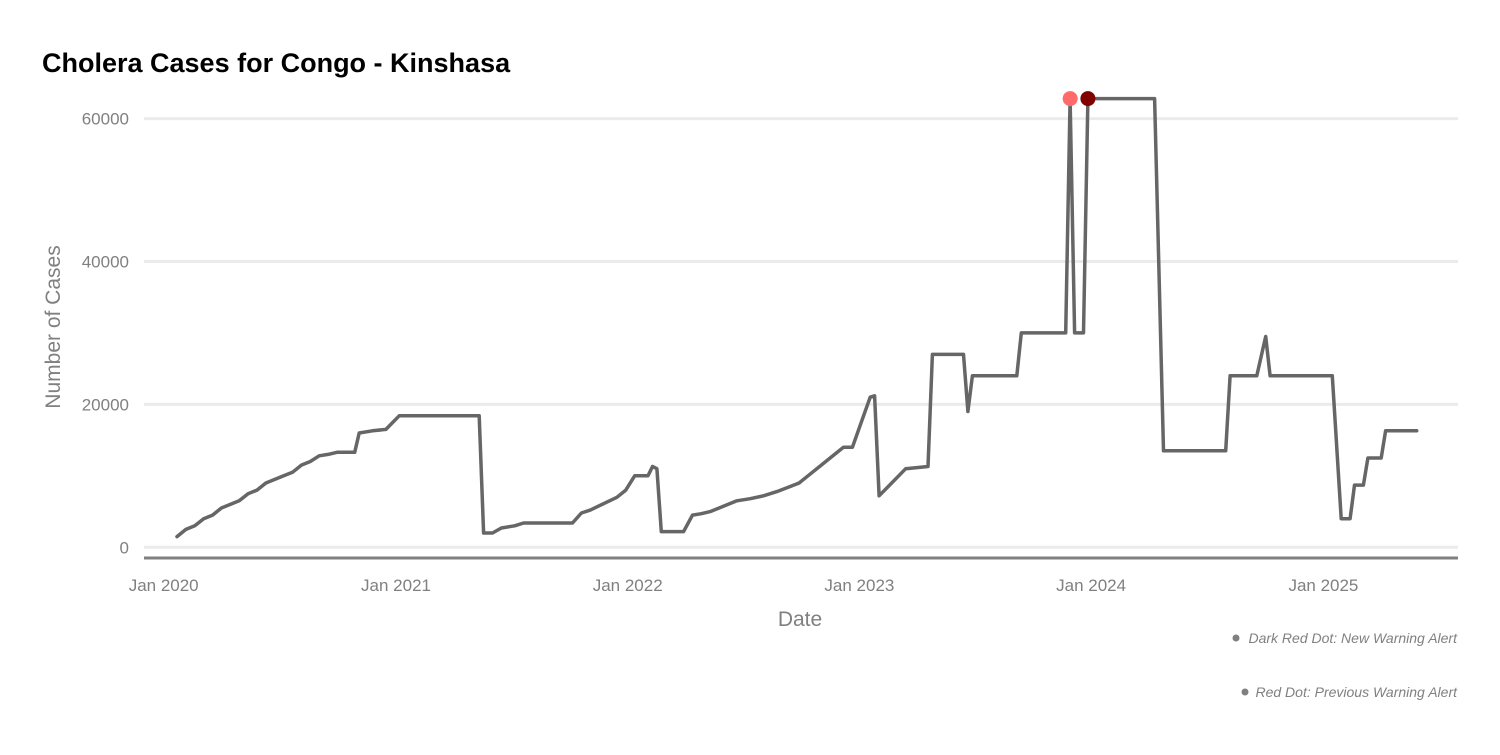 Image resolution: width=1500 pixels, height=755 pixels. What do you see at coordinates (276, 63) in the screenshot?
I see `chart-title: Cholera Cases for Congo - Kinshasa` at bounding box center [276, 63].